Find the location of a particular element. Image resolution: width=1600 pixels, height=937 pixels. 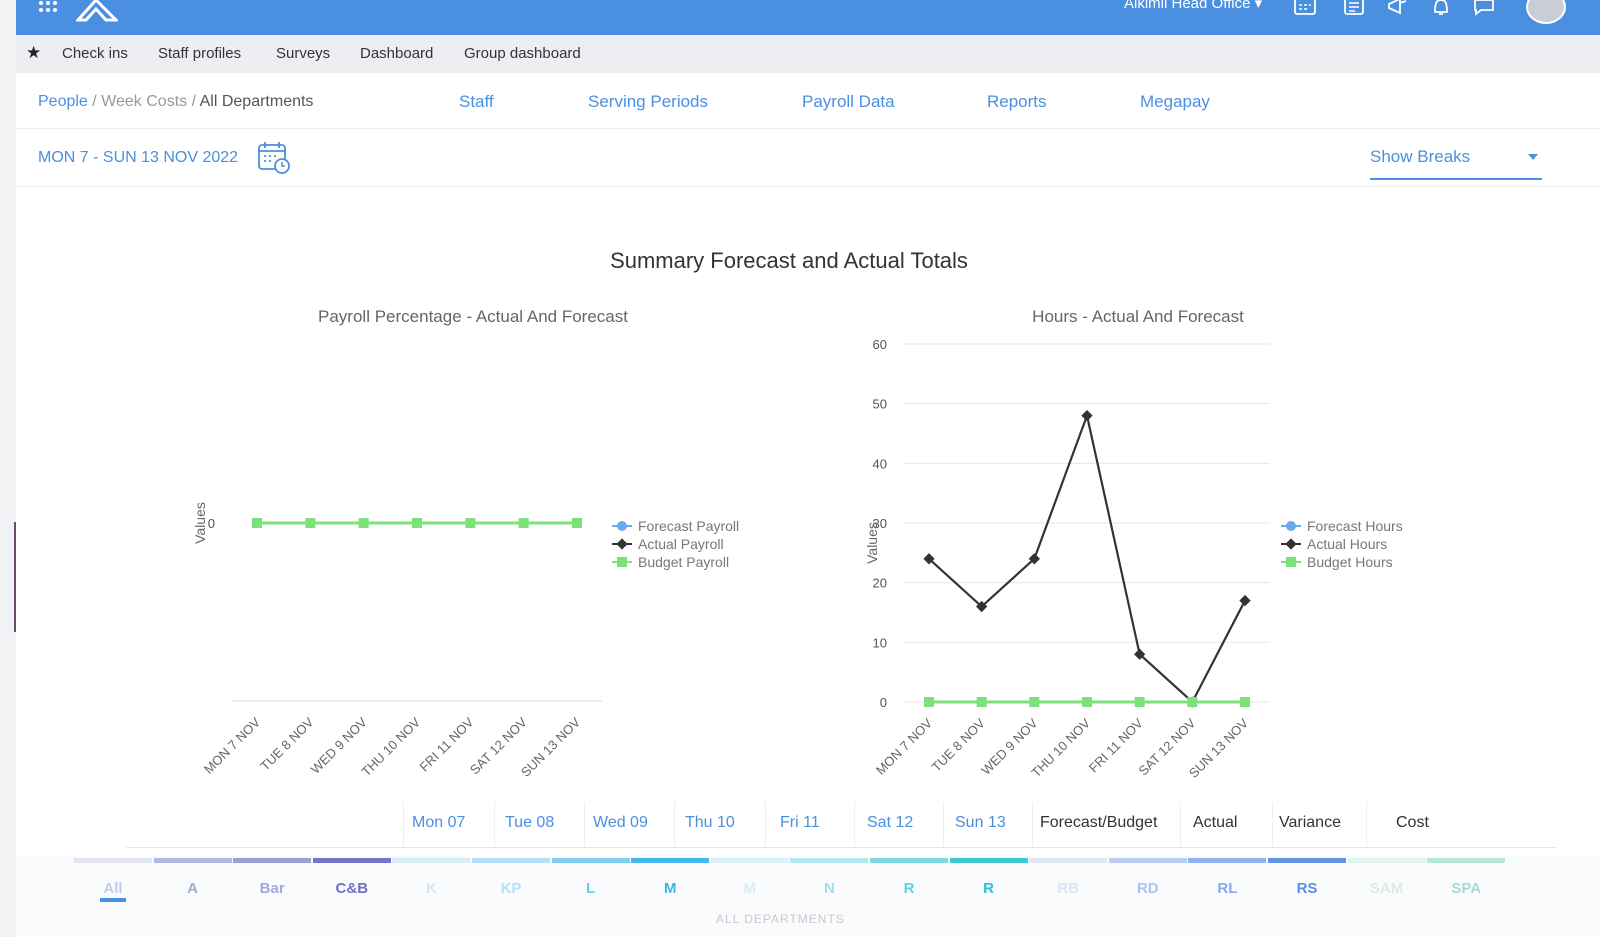

column-header-actual: Actual is located at coordinates (1215, 822).